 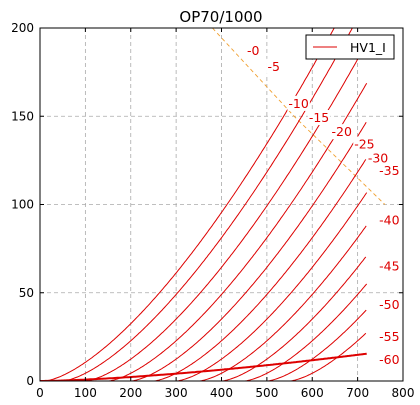 I want to click on curve-label: -30, so click(x=378, y=158).